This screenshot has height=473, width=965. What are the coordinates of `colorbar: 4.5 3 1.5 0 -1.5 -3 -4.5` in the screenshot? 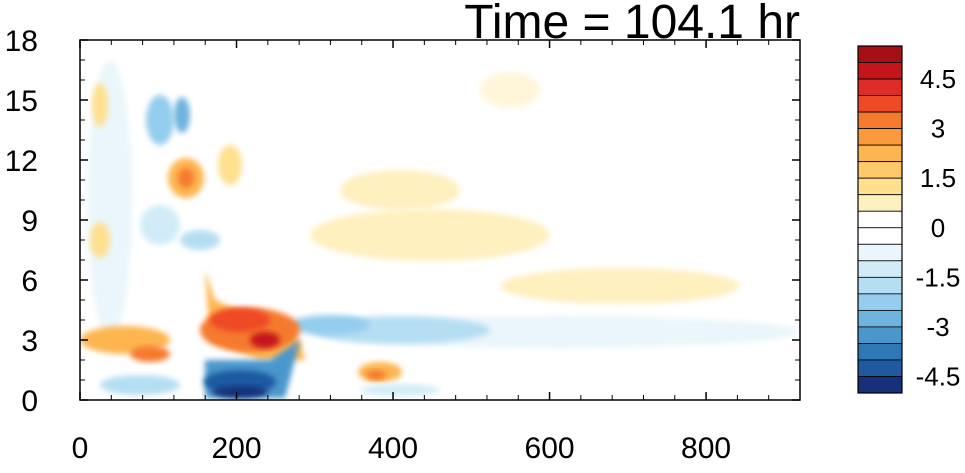 It's located at (909, 219).